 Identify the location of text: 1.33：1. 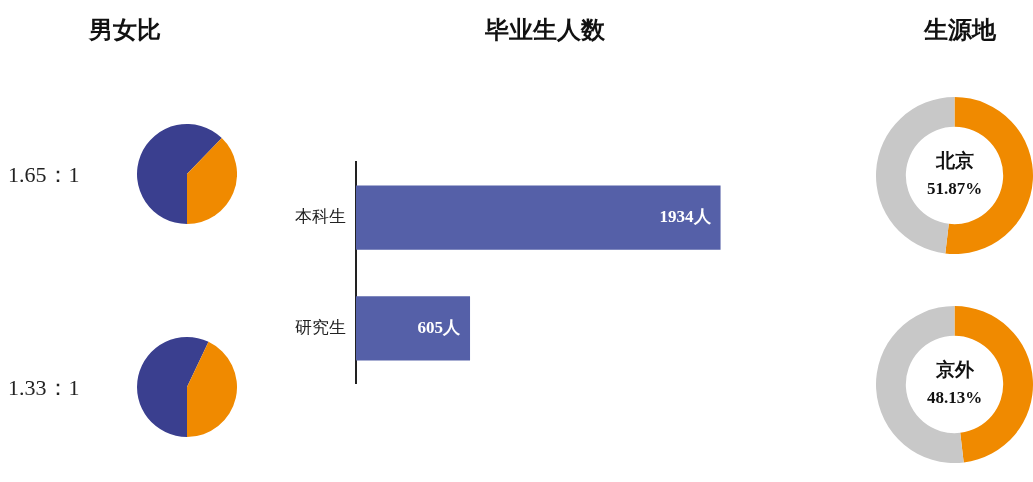
(44, 388).